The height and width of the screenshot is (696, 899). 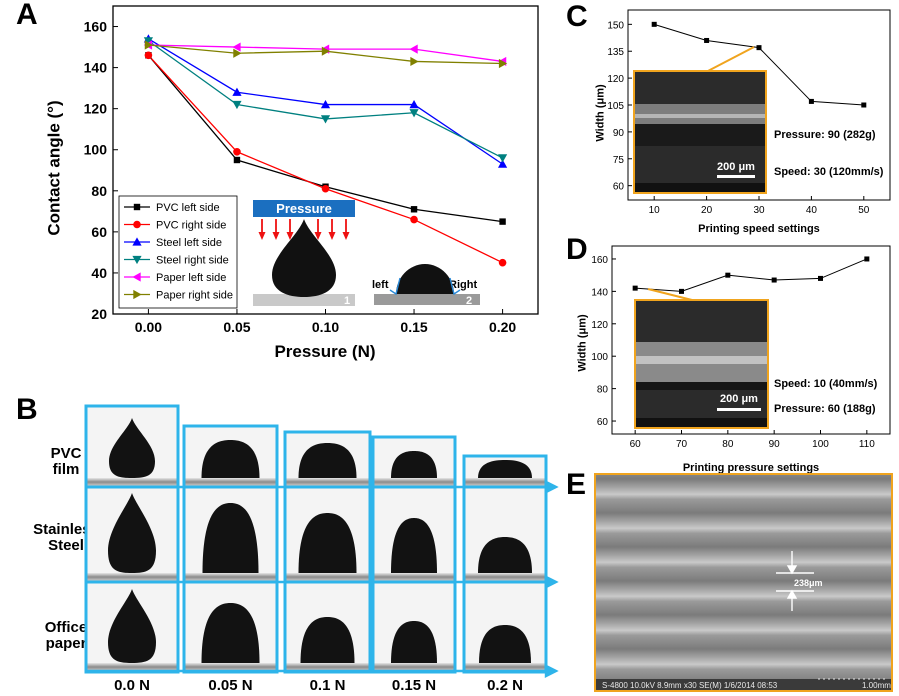 I want to click on panel-c-x-axis-label: Printing speed settings, so click(x=759, y=229).